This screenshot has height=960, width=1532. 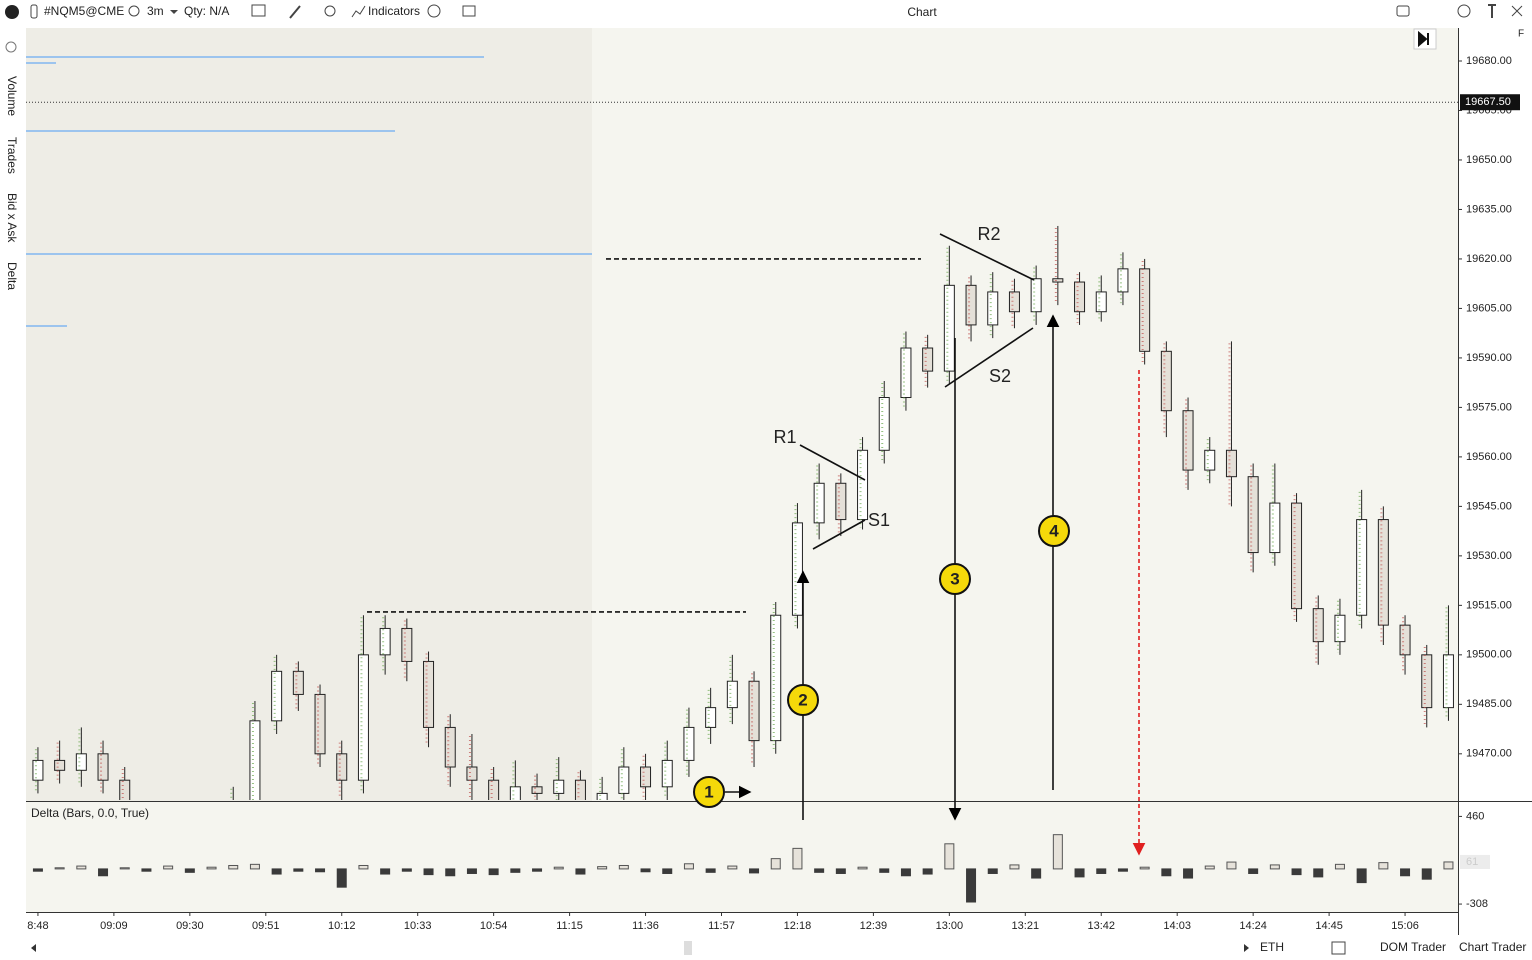 What do you see at coordinates (922, 12) in the screenshot?
I see `window-title: Chart` at bounding box center [922, 12].